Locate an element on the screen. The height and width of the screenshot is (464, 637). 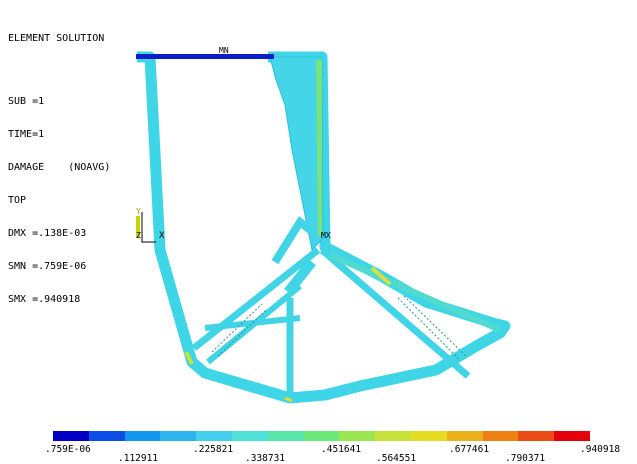
legend-label-b4: .790371 is located at coordinates (525, 458).